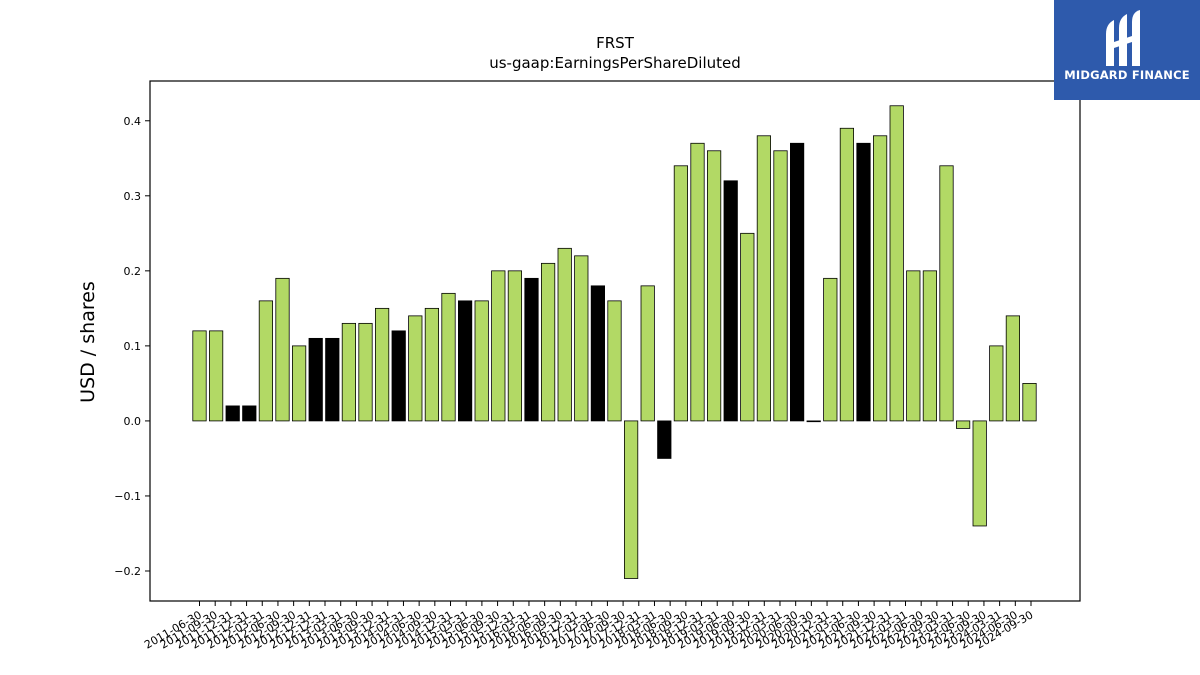  I want to click on y-axis-label: USD / shares, so click(88, 342).